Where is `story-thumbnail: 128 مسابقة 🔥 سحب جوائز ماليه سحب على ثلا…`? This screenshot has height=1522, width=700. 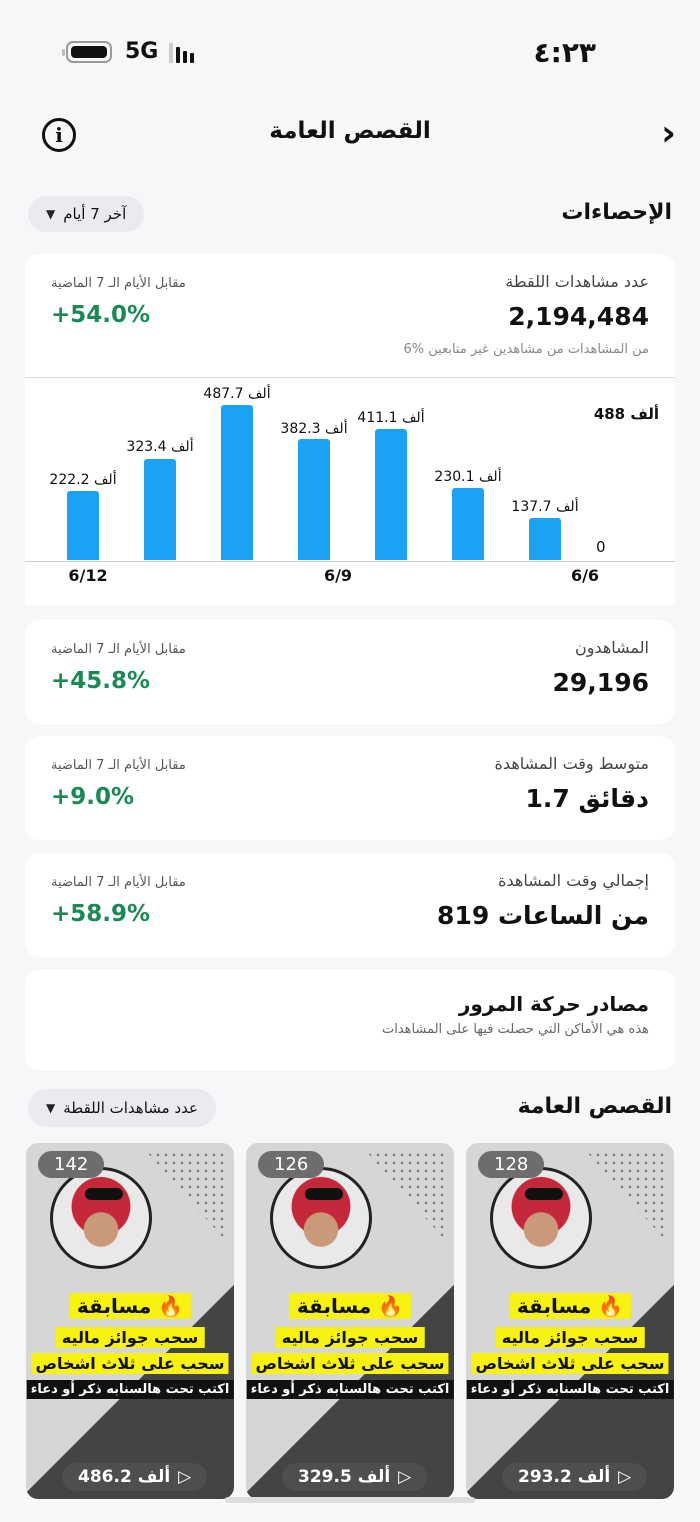 story-thumbnail: 128 مسابقة 🔥 سحب جوائز ماليه سحب على ثلا… is located at coordinates (570, 1321).